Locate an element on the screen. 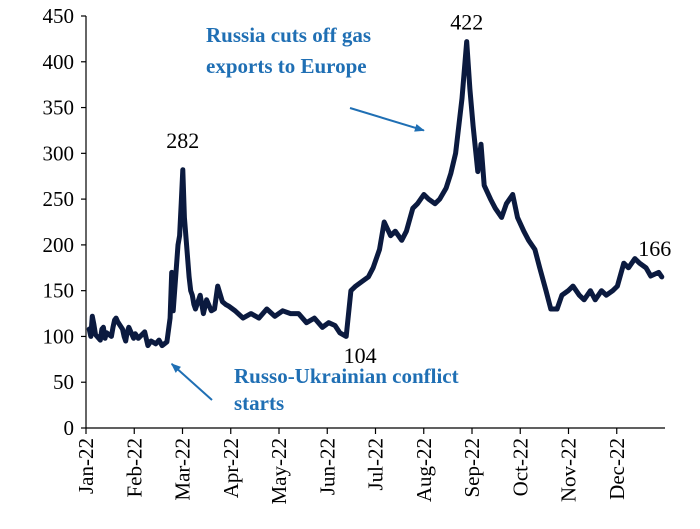  y-tick-label: 100 is located at coordinates (59, 336).